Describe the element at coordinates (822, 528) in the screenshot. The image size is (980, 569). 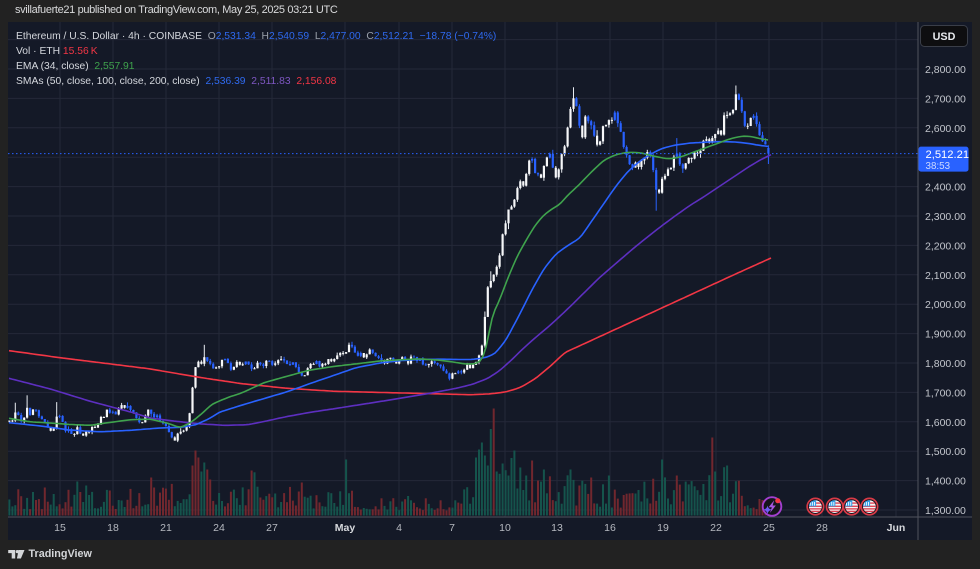
I see `svg-text: 28` at that location.